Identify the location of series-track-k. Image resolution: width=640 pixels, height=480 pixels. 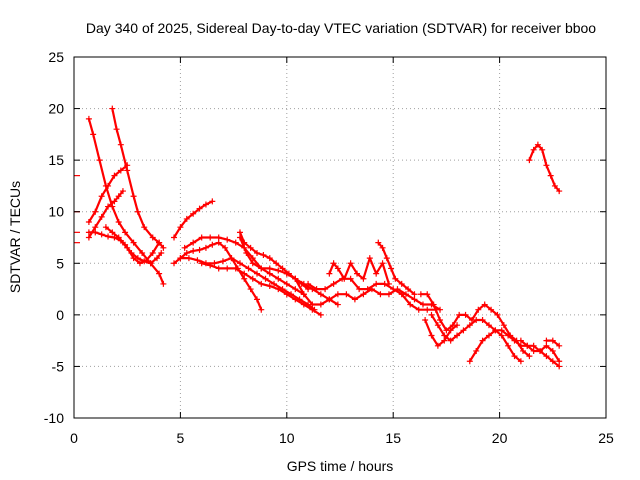
(261, 289).